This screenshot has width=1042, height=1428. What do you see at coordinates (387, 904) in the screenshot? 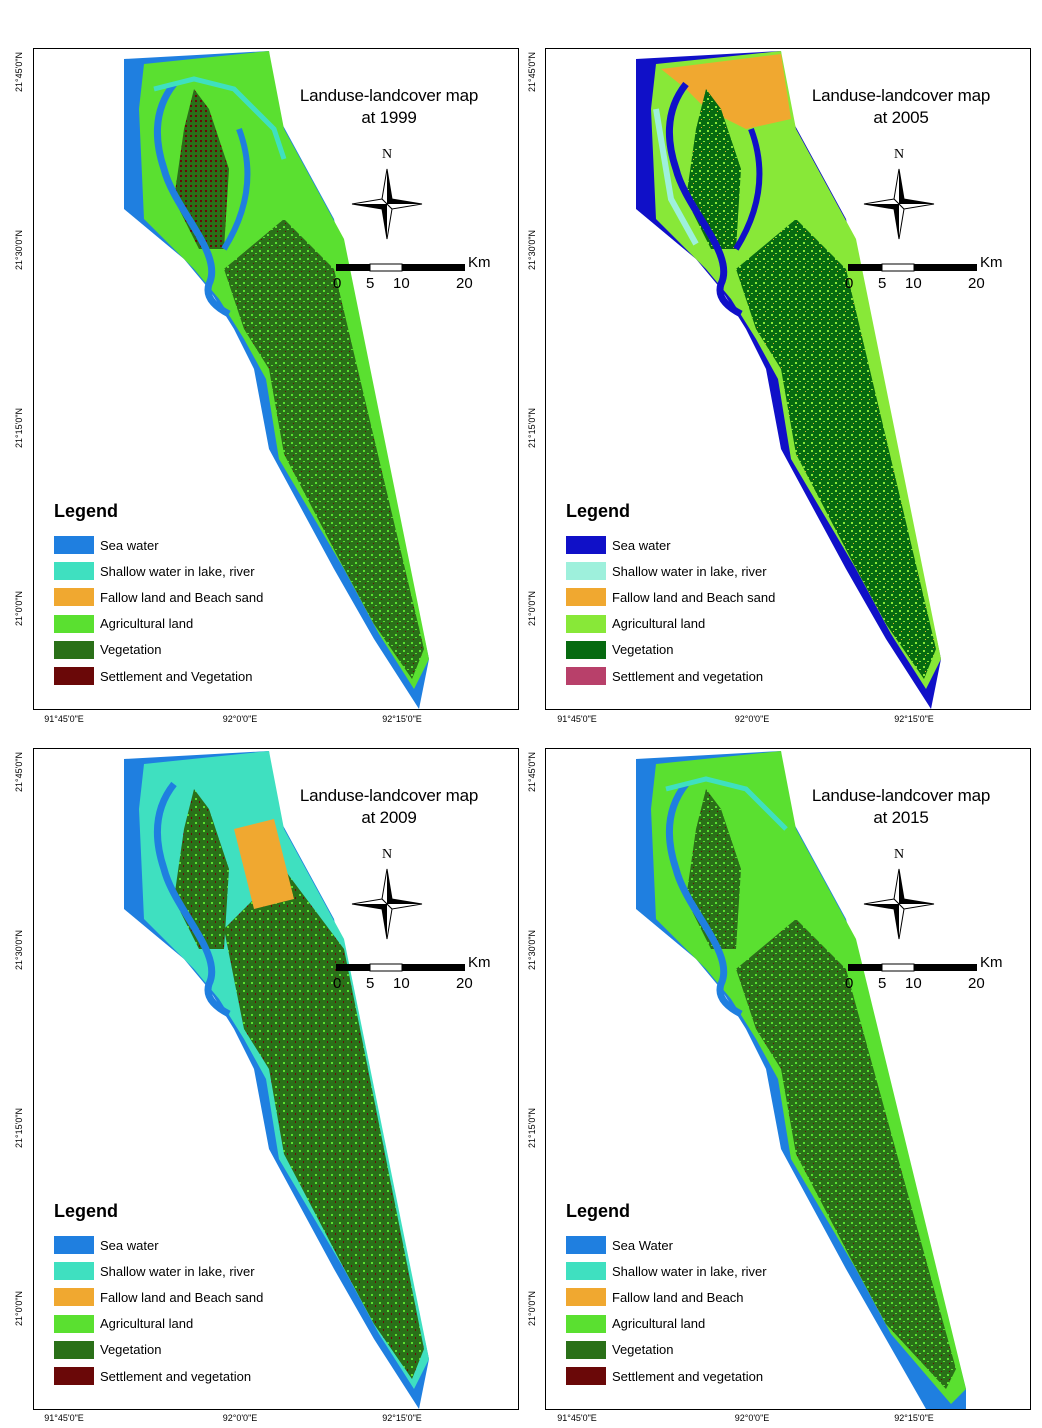
I see `compass-icon` at bounding box center [387, 904].